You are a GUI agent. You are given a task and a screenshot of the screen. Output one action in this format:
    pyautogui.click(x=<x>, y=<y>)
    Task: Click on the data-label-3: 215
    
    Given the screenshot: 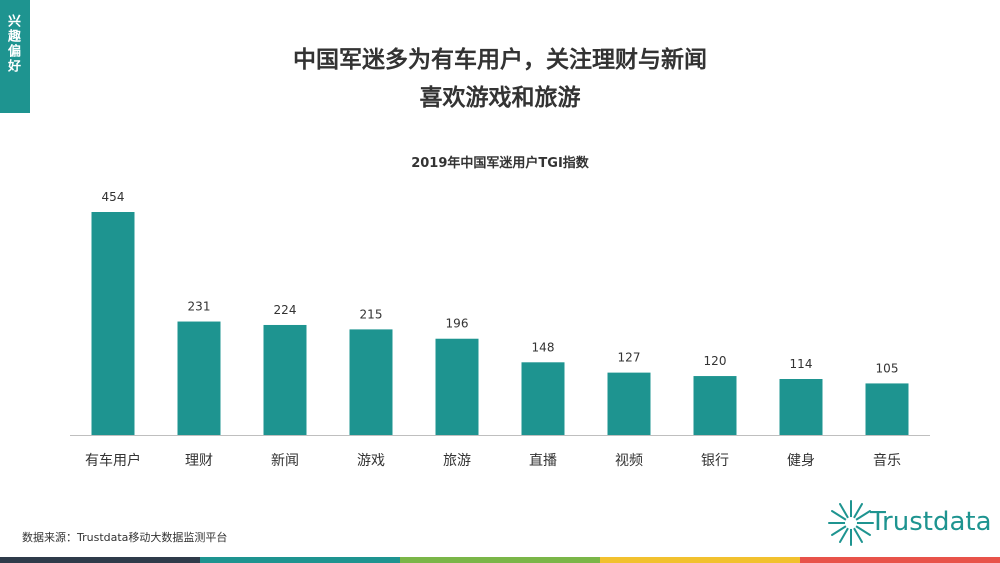 What is the action you would take?
    pyautogui.click(x=371, y=314)
    